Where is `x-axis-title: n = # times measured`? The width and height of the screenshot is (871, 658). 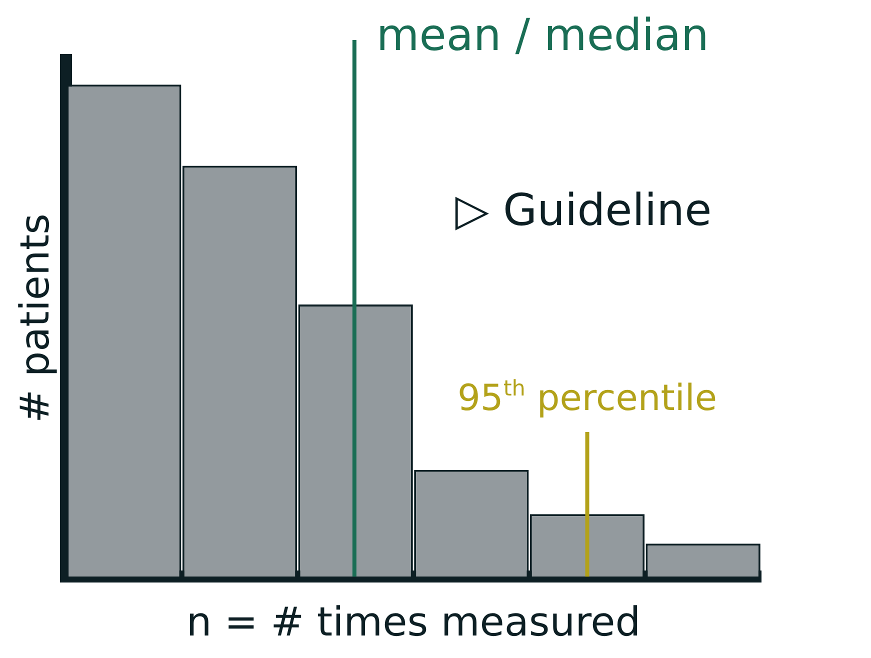 x-axis-title: n = # times measured is located at coordinates (413, 622).